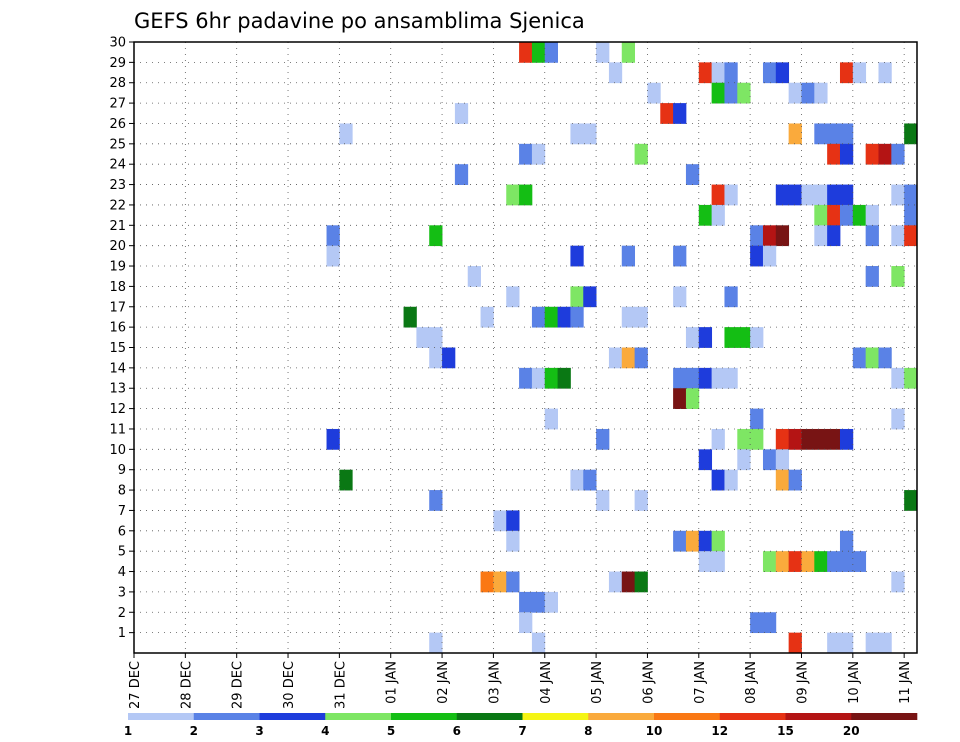 This screenshot has width=960, height=742. What do you see at coordinates (122, 572) in the screenshot?
I see `y-tick-label: 4` at bounding box center [122, 572].